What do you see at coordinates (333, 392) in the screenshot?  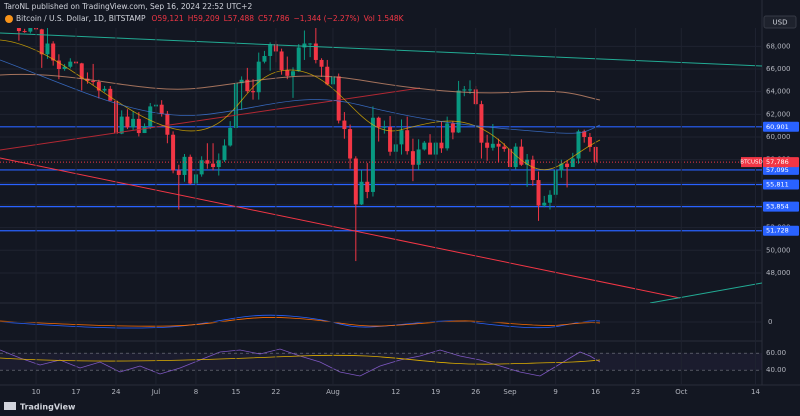 I see `x-tick-label: Aug` at bounding box center [333, 392].